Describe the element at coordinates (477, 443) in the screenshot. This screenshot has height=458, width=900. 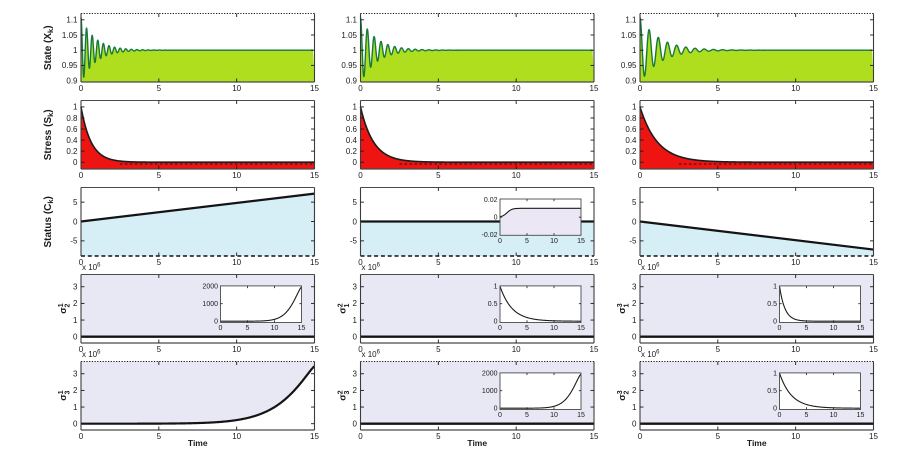
I see `svg-text: Time` at that location.